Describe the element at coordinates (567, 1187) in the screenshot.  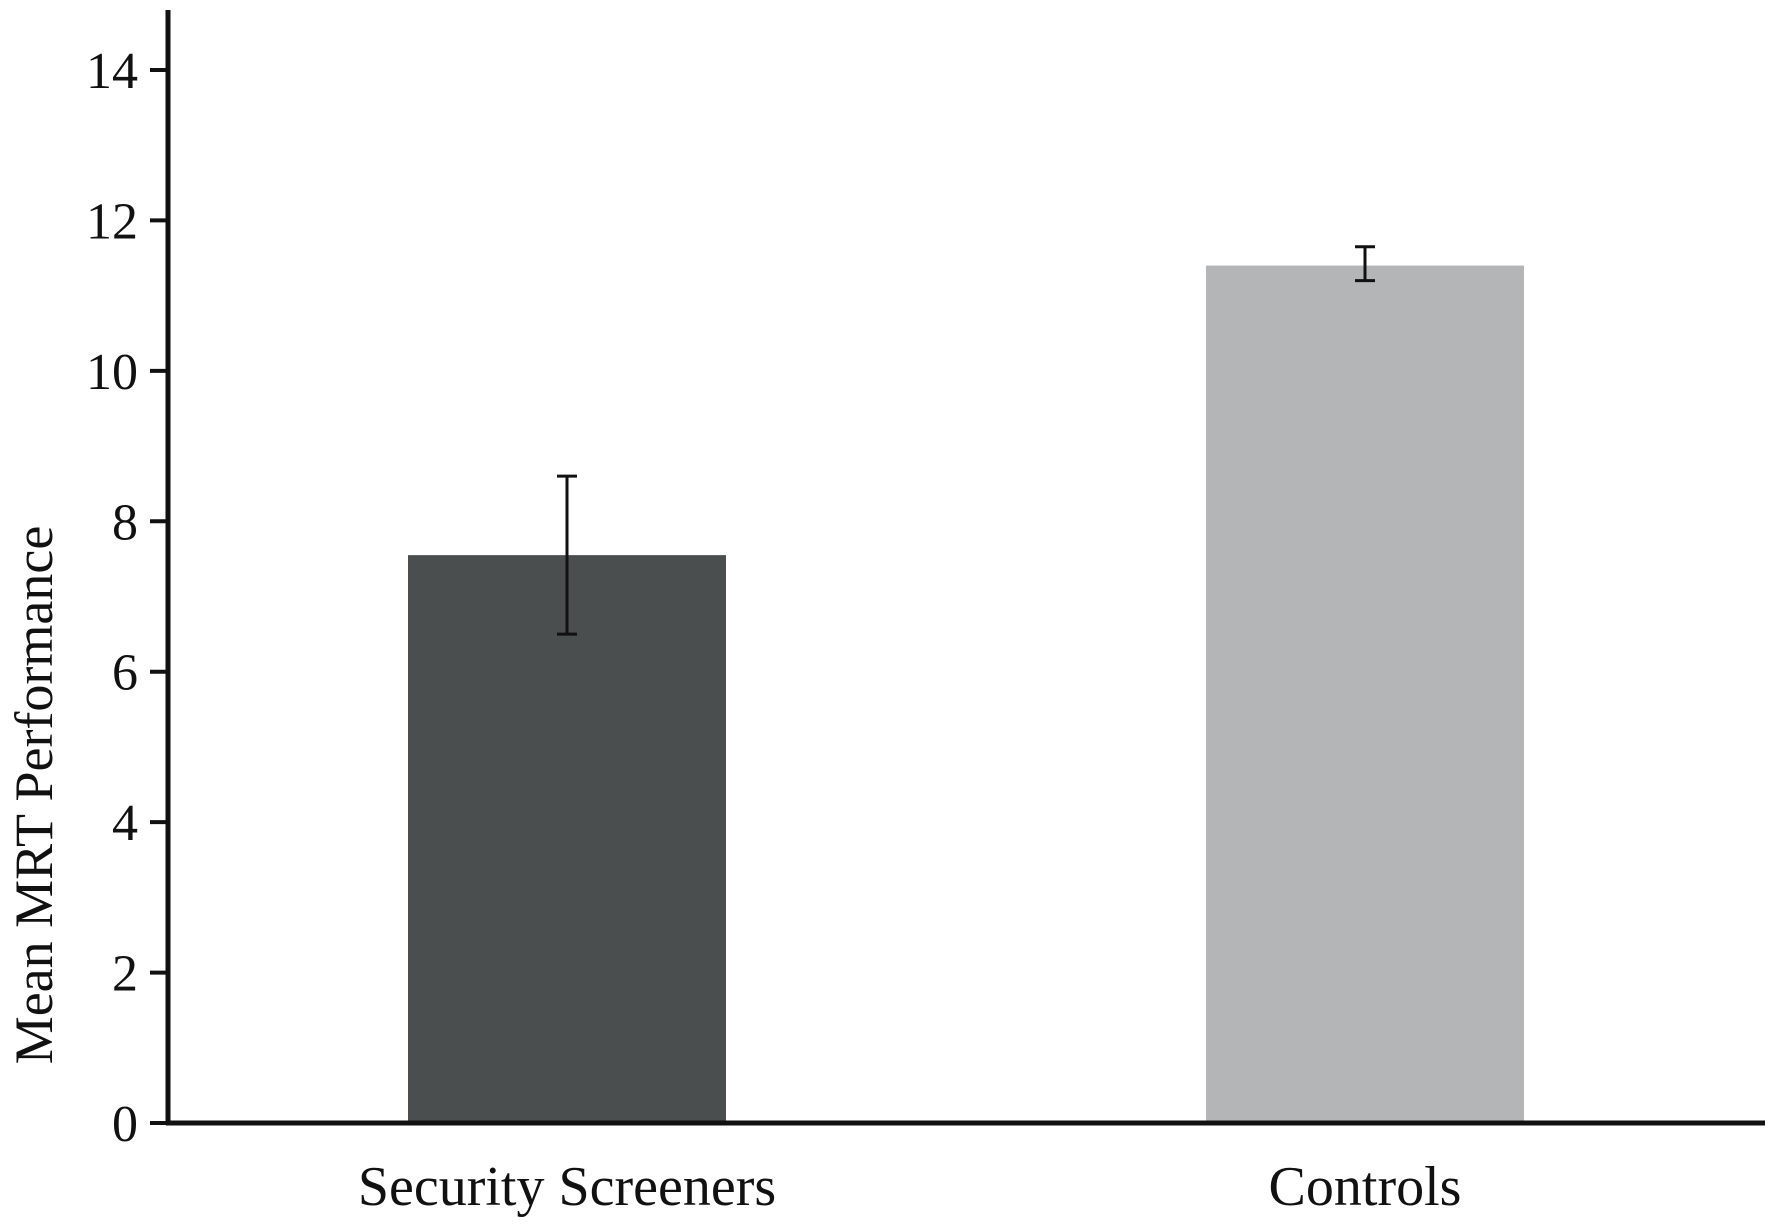
I see `x-category-label: Security Screeners` at that location.